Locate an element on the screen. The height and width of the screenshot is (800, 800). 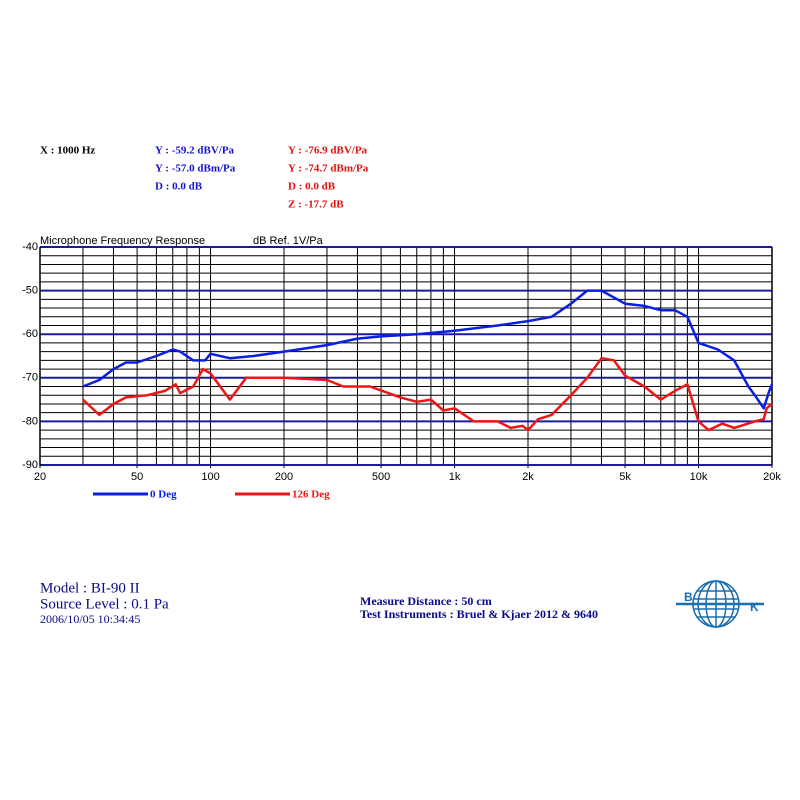
readout-red: Y : -74.7 dBm/Pa is located at coordinates (328, 169).